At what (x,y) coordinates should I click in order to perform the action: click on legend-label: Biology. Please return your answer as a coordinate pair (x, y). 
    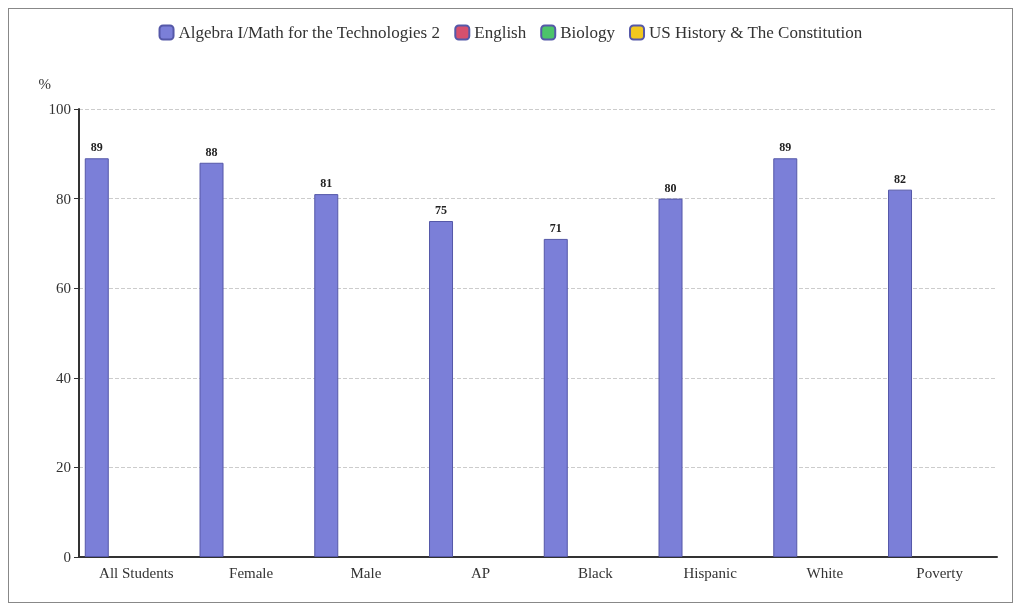
    Looking at the image, I should click on (588, 32).